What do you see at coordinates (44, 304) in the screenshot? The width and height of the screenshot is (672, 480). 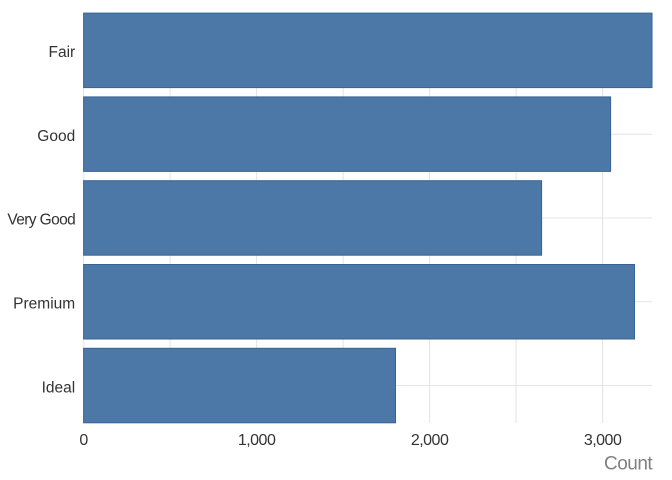 I see `svg-text: Premium` at bounding box center [44, 304].